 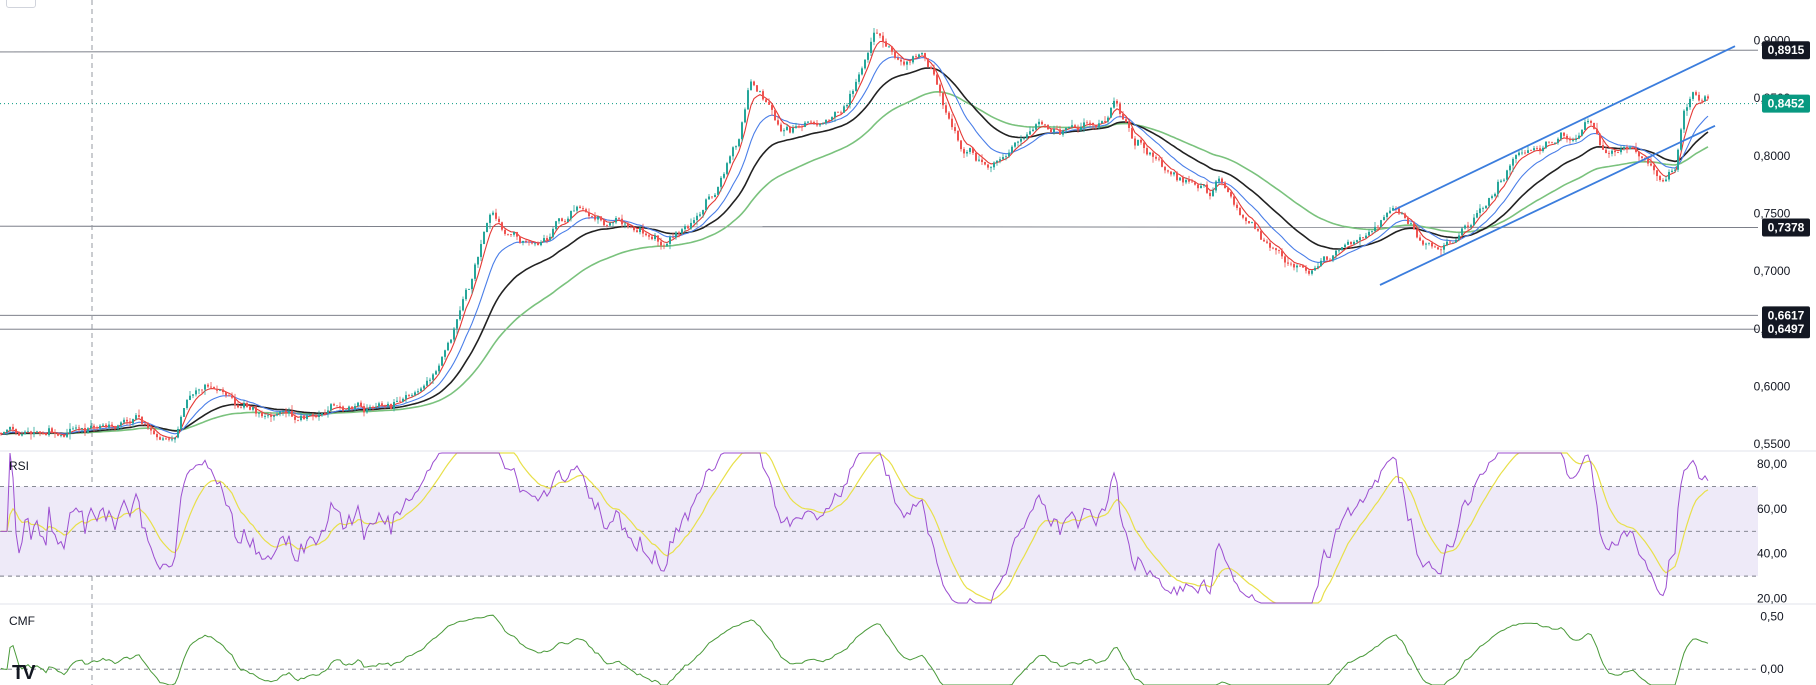 What do you see at coordinates (21, 4) in the screenshot?
I see `layout-toggle-button` at bounding box center [21, 4].